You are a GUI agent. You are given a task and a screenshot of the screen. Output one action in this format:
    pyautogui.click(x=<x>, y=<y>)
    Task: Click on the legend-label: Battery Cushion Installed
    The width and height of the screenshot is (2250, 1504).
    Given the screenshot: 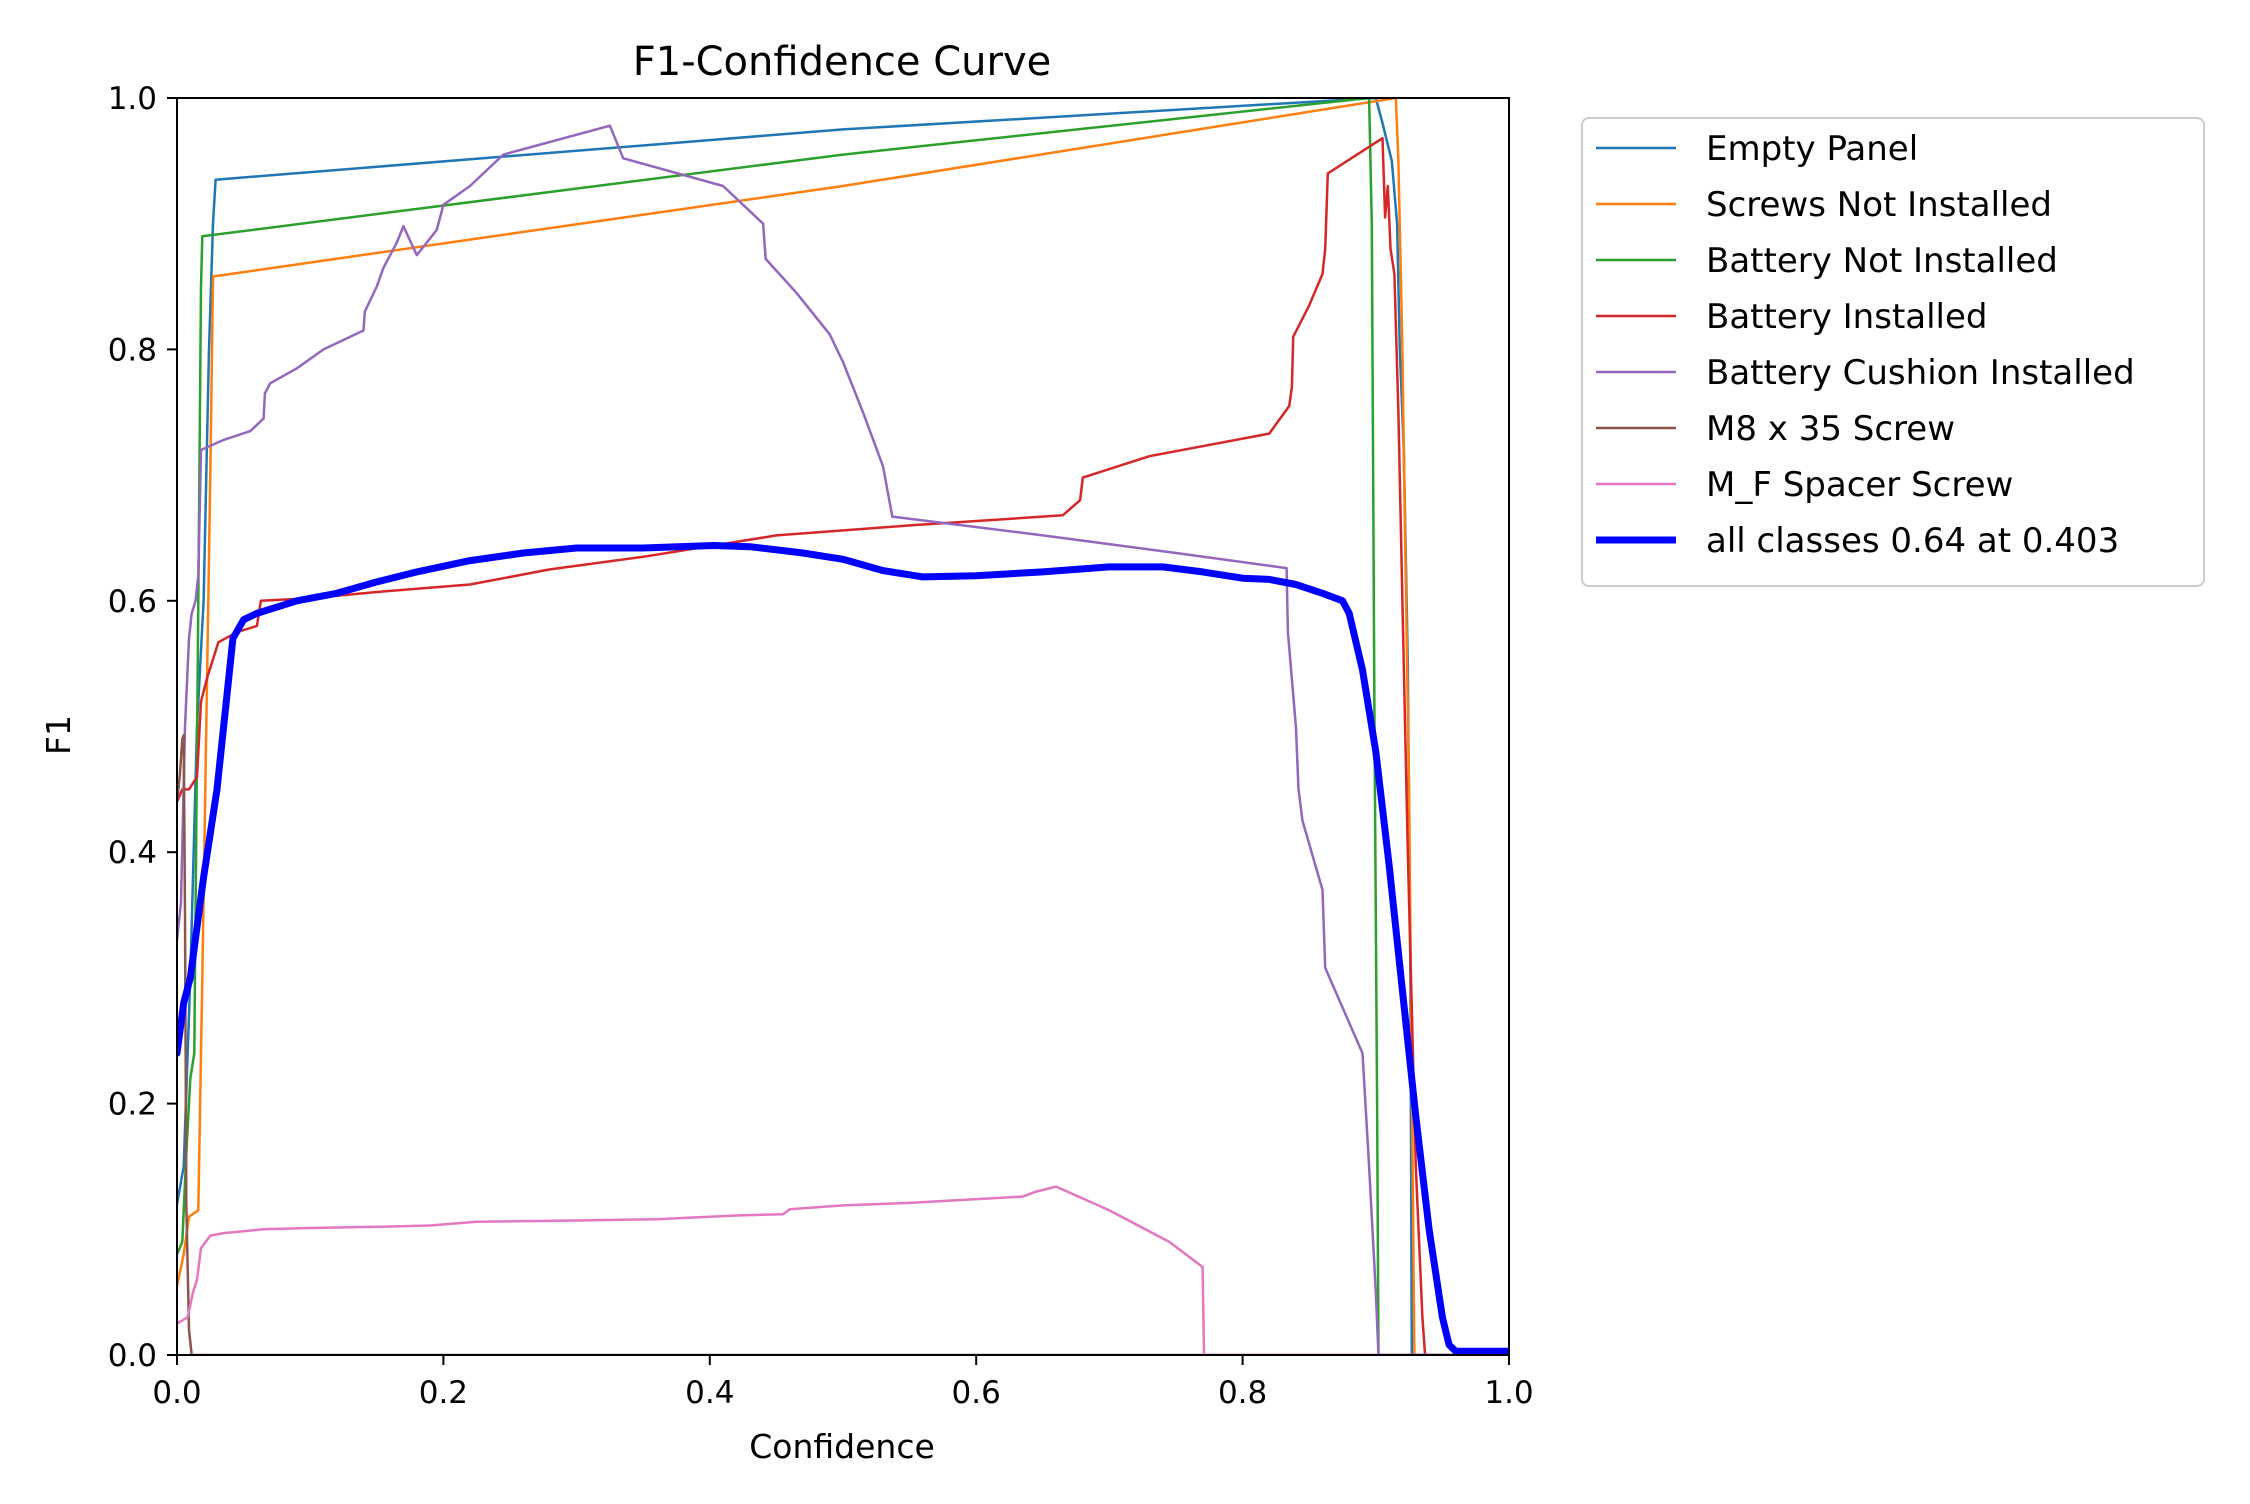 What is the action you would take?
    pyautogui.click(x=1920, y=373)
    